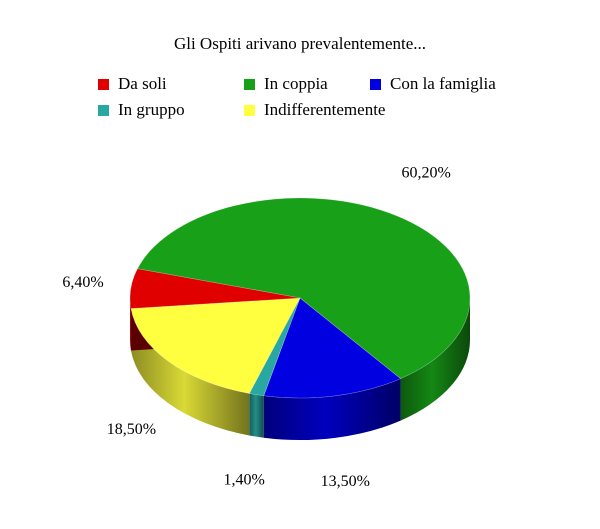 This screenshot has height=529, width=600. Describe the element at coordinates (249, 84) in the screenshot. I see `legend-swatch-in-coppia` at that location.